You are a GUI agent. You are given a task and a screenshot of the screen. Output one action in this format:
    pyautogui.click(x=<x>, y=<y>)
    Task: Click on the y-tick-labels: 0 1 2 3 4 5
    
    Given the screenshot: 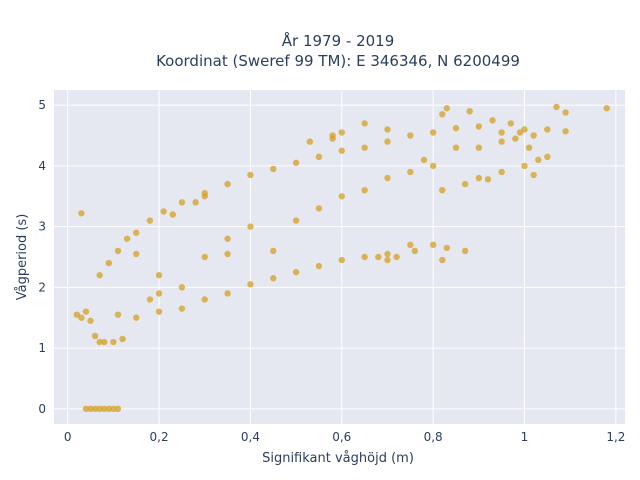 What is the action you would take?
    pyautogui.click(x=42, y=257)
    